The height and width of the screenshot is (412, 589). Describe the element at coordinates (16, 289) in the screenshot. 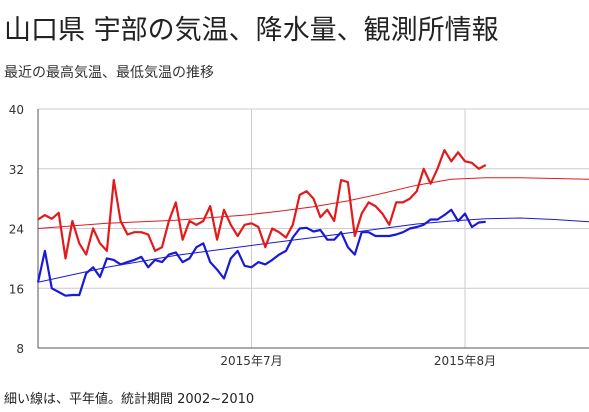

I see `y-tick-label: 16` at that location.